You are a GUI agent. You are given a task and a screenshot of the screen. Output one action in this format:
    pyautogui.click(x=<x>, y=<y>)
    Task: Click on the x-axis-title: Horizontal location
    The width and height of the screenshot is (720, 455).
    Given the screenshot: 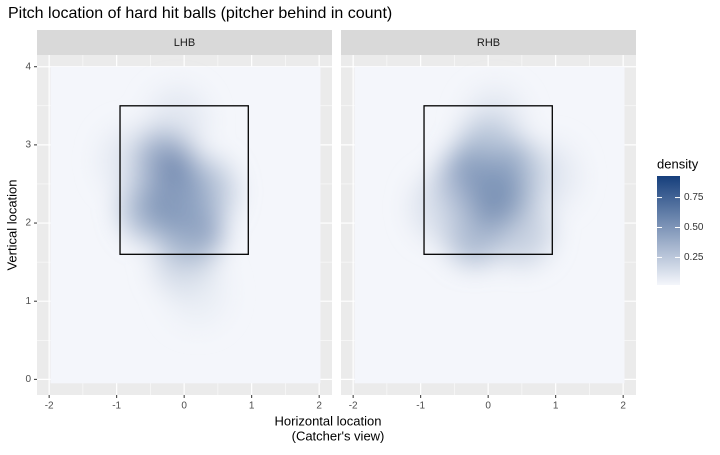 What is the action you would take?
    pyautogui.click(x=328, y=420)
    